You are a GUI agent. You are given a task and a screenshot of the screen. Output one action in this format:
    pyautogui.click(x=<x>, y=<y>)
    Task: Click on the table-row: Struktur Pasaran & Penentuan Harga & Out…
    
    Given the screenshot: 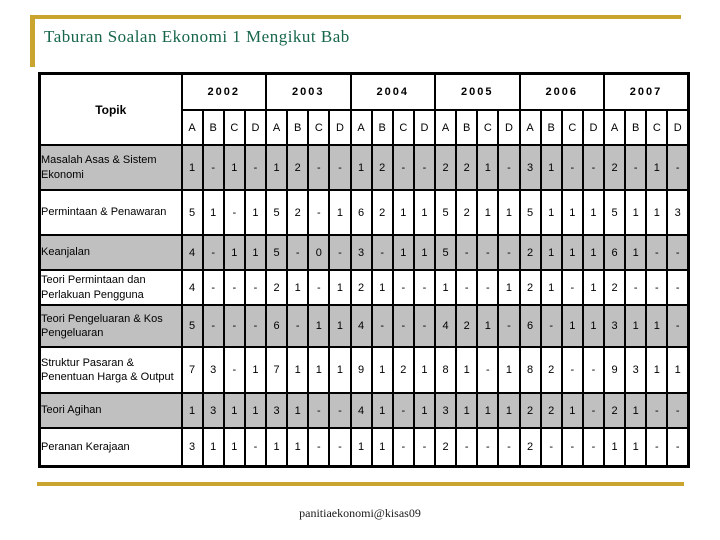 What is the action you would take?
    pyautogui.click(x=364, y=370)
    